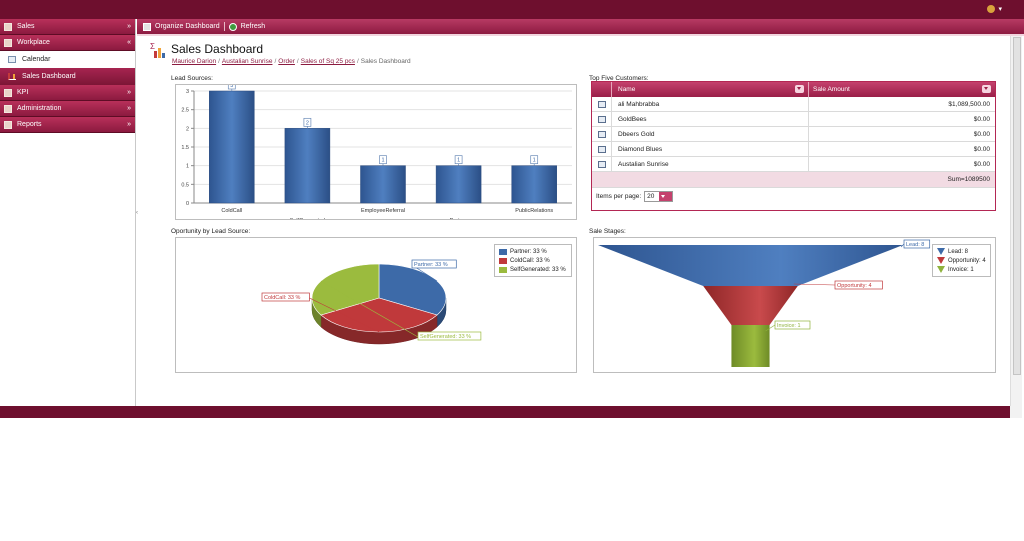 The width and height of the screenshot is (1024, 541). What do you see at coordinates (627, 89) in the screenshot?
I see `grid-header-name-label: Name` at bounding box center [627, 89].